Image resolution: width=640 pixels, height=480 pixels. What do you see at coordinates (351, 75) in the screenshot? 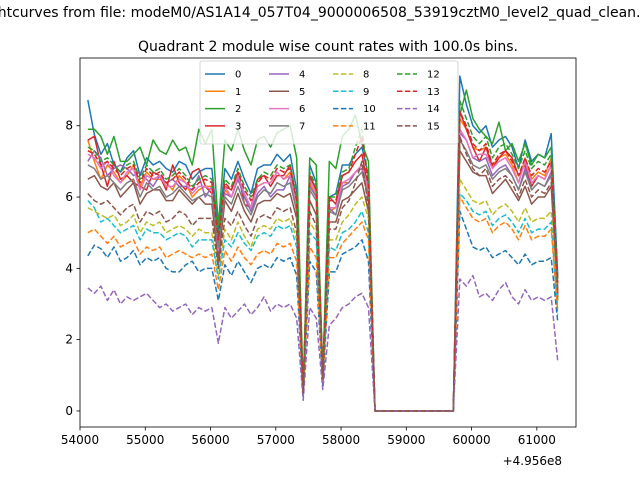
I see `legend-item-8: 8` at bounding box center [351, 75].